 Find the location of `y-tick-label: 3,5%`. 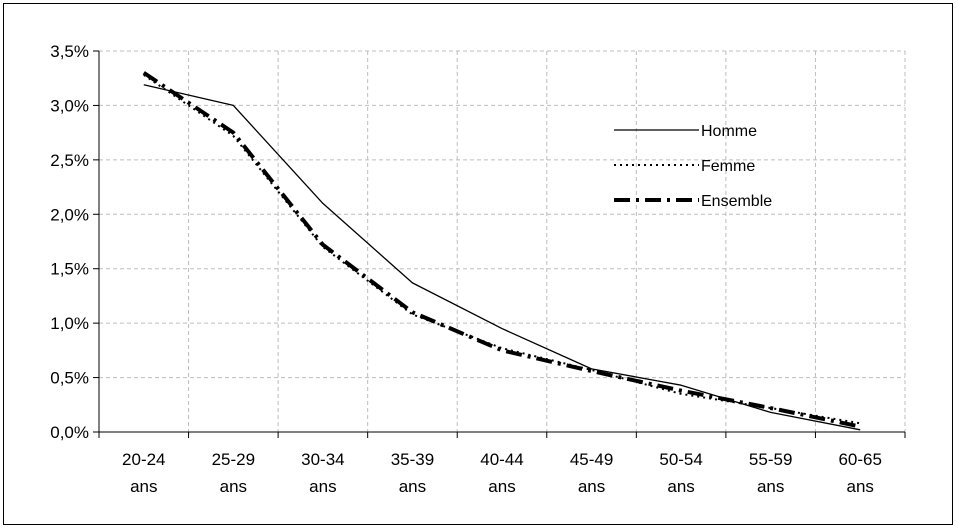

y-tick-label: 3,5% is located at coordinates (69, 51).